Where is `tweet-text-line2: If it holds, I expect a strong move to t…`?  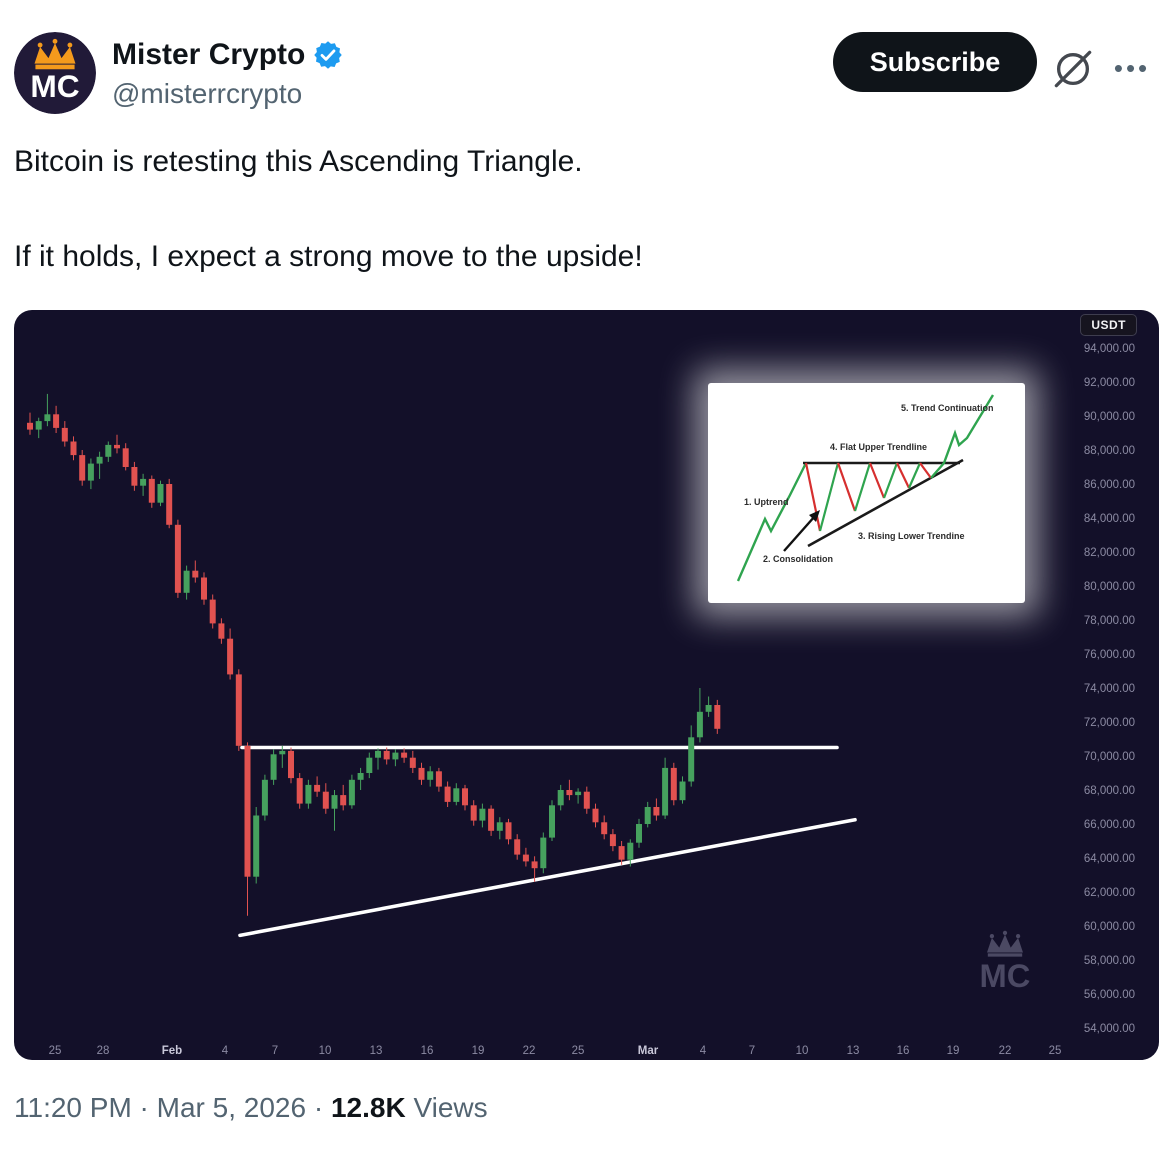 tweet-text-line2: If it holds, I expect a strong move to t… is located at coordinates (328, 256).